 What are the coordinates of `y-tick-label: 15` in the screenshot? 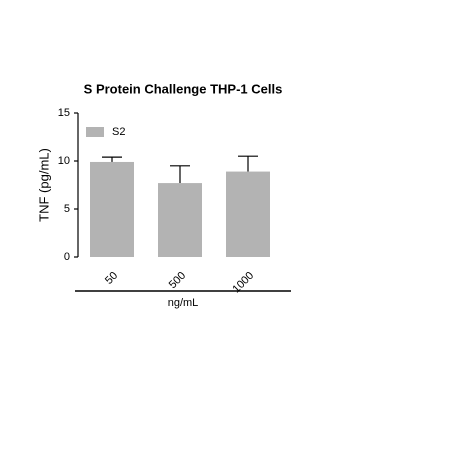 It's located at (64, 113).